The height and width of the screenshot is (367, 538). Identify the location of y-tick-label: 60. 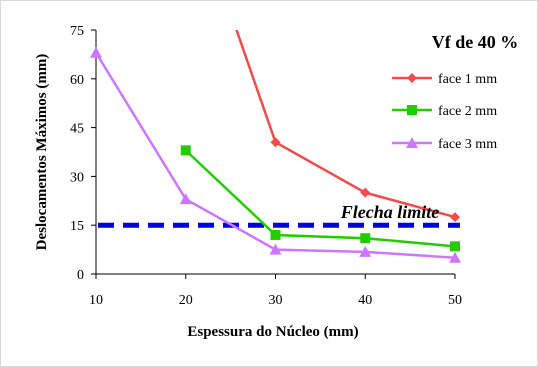
(77, 80).